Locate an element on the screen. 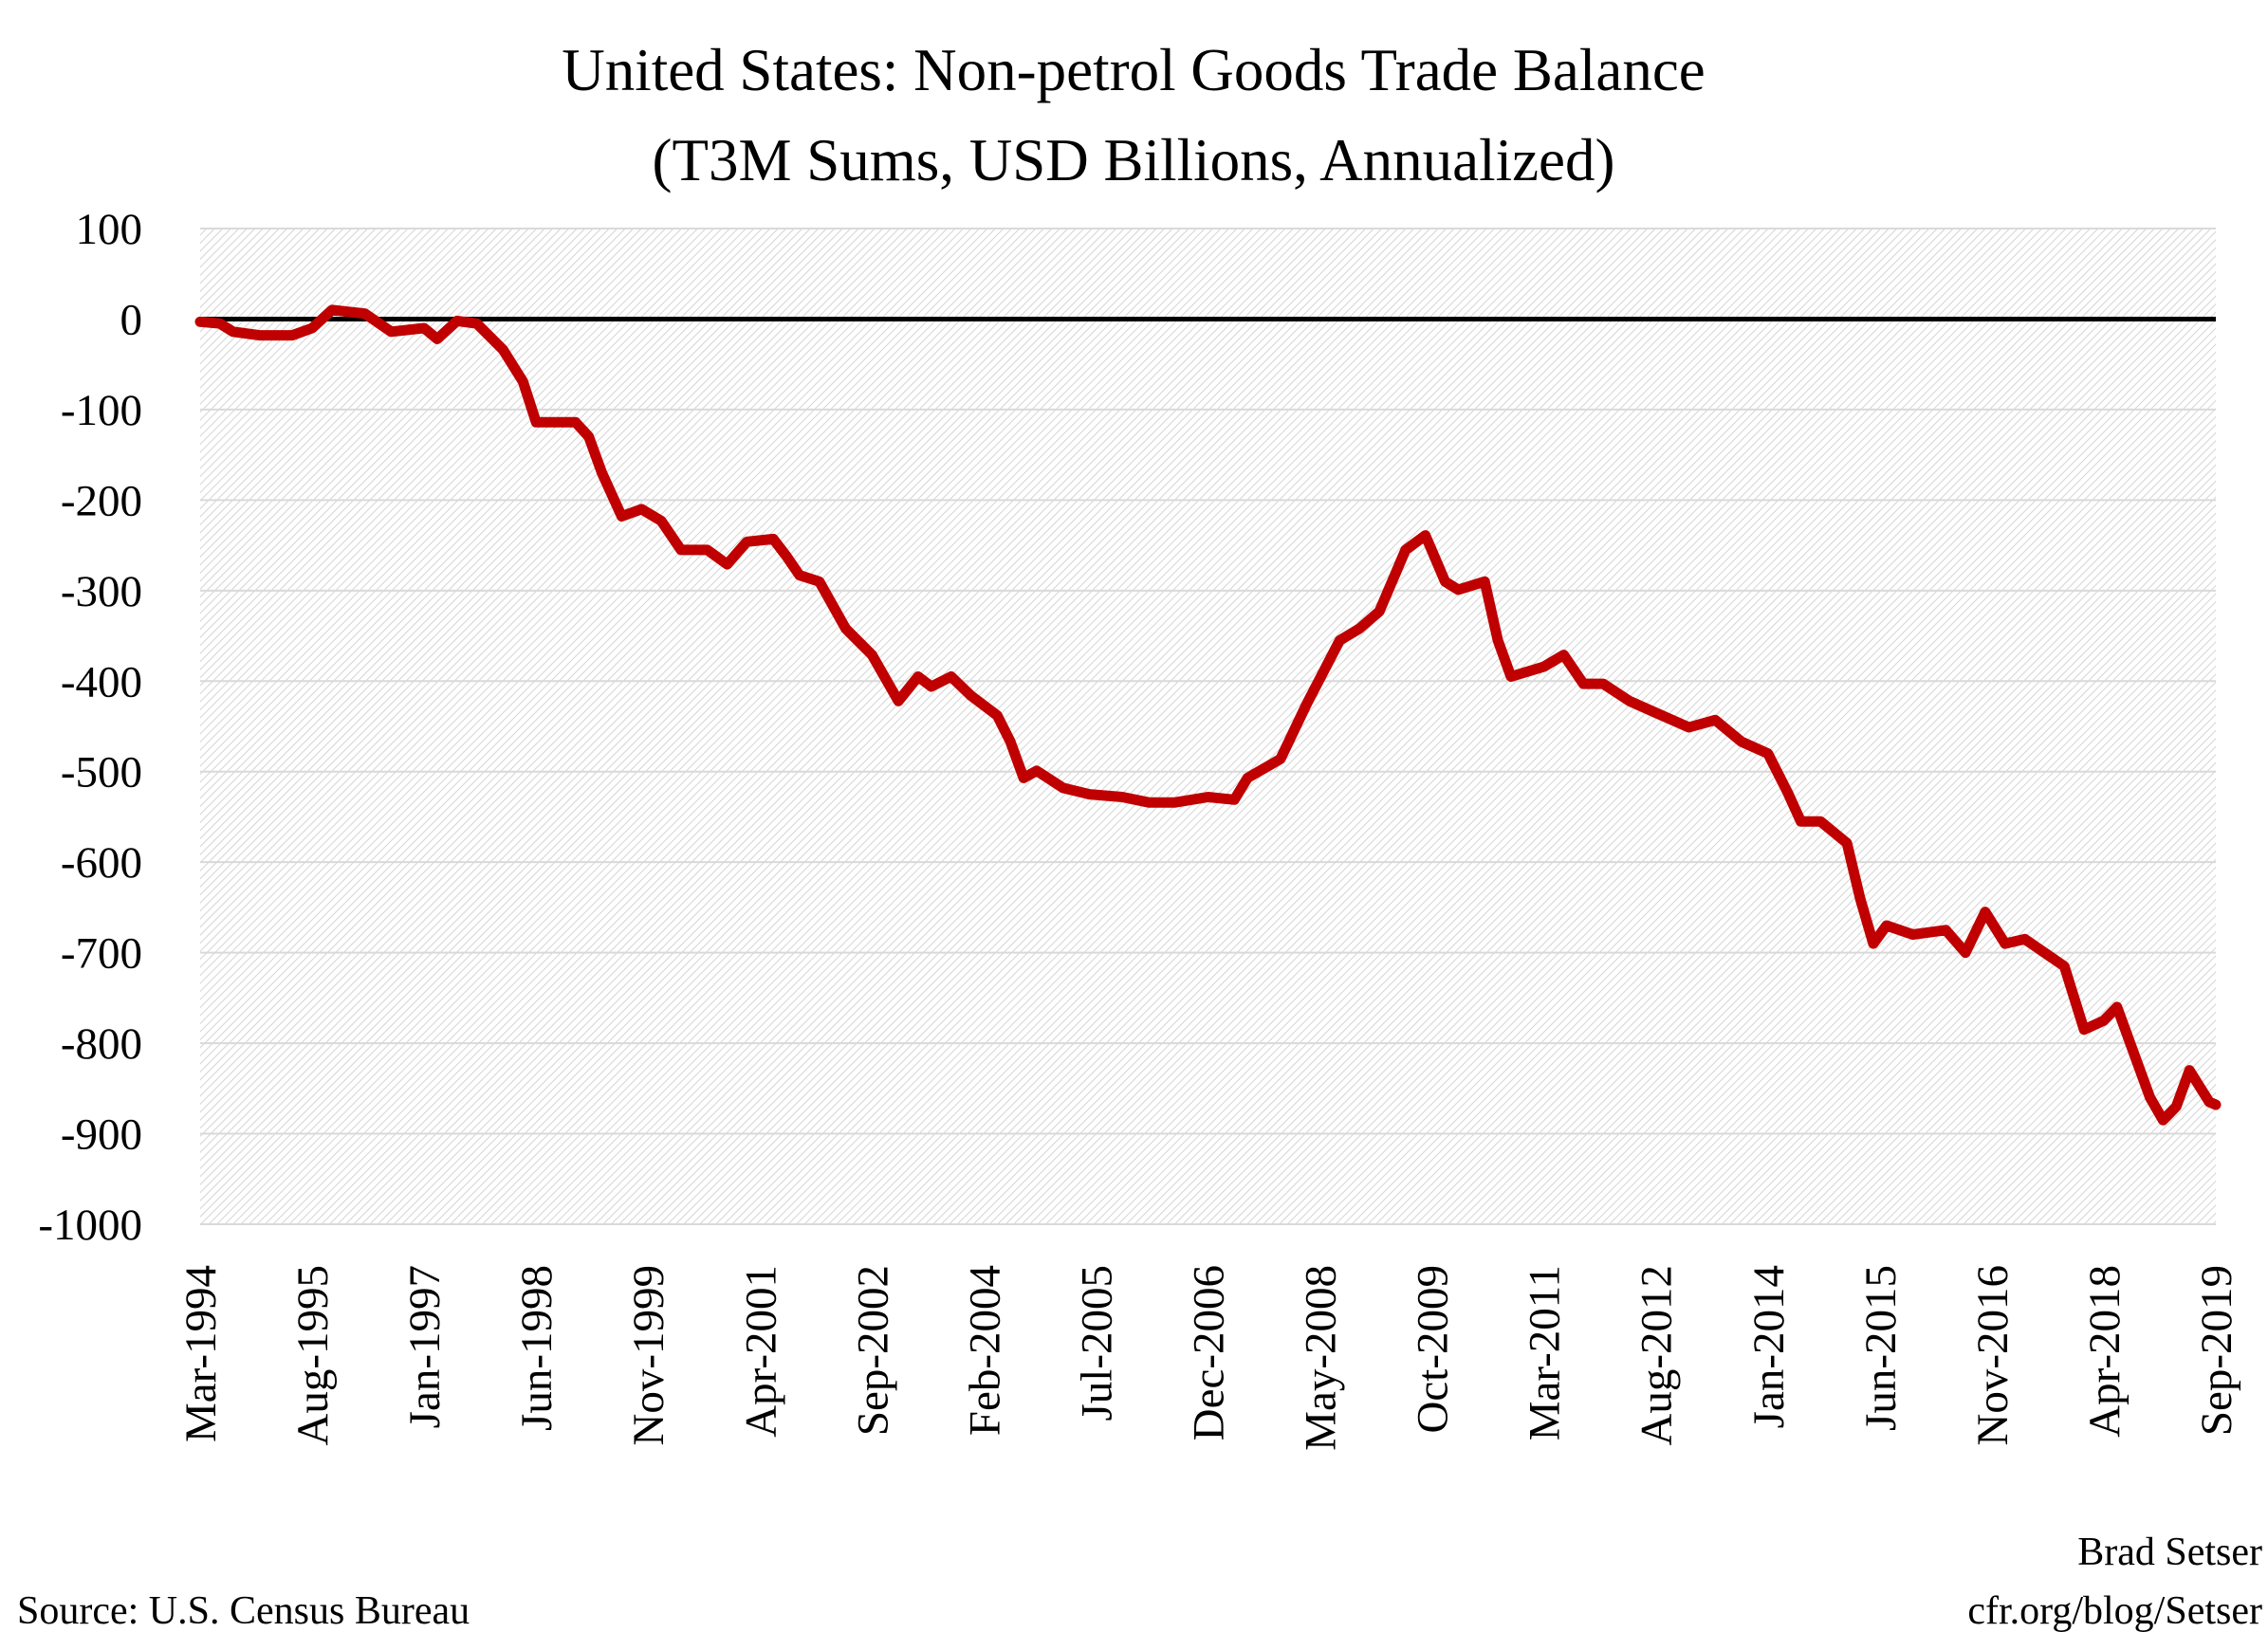 The image size is (2268, 1632). y-tick-label: 0 is located at coordinates (131, 319).